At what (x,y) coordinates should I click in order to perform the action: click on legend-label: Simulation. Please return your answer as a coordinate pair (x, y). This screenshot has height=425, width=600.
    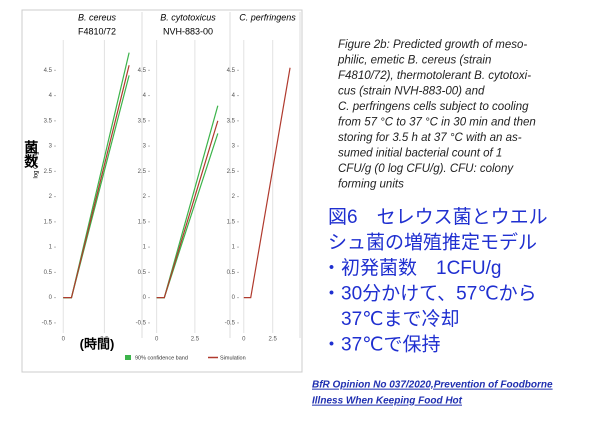
    Looking at the image, I should click on (233, 358).